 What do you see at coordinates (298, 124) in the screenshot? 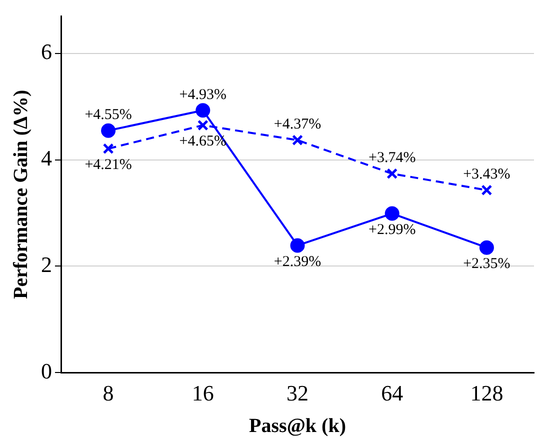
I see `data-label: +4.37%` at bounding box center [298, 124].